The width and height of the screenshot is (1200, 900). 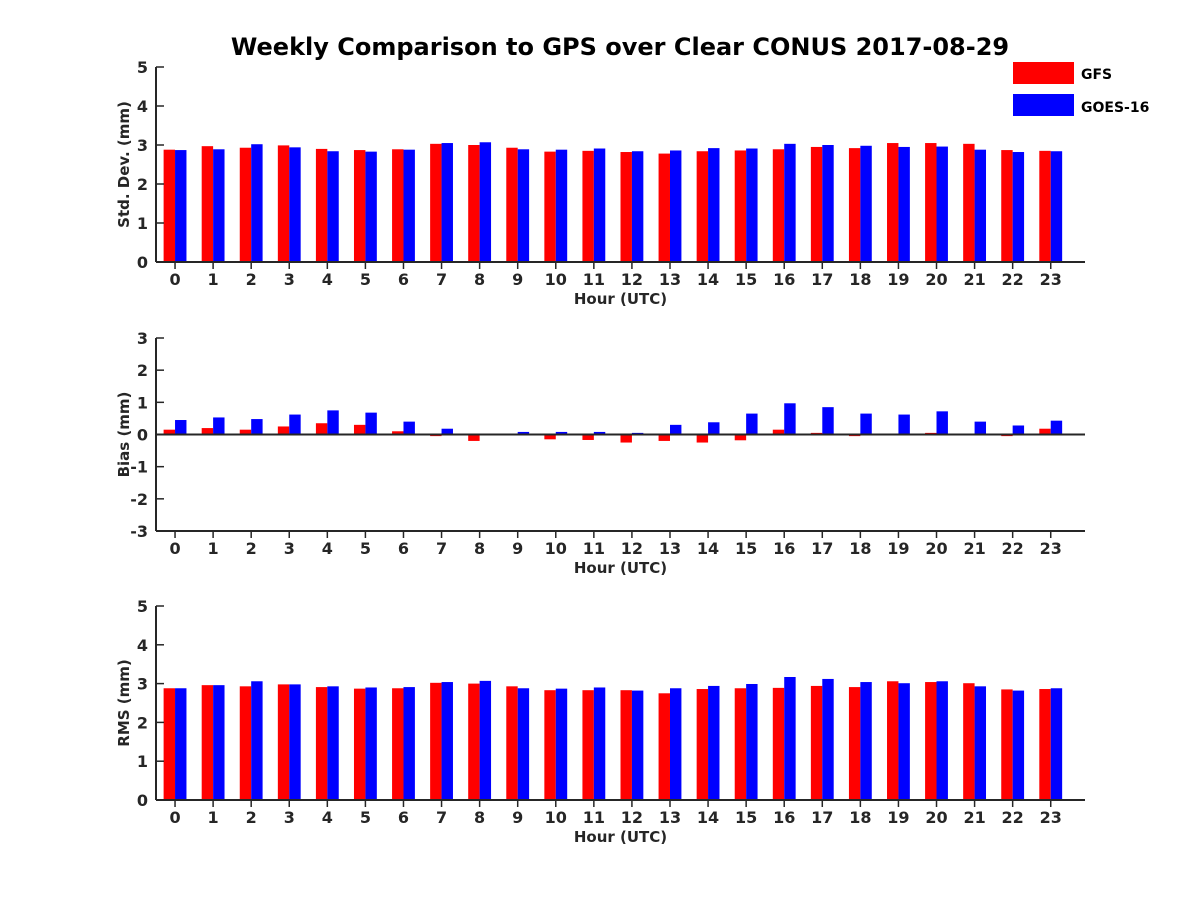 I want to click on x-tick-label: 14, so click(x=708, y=279).